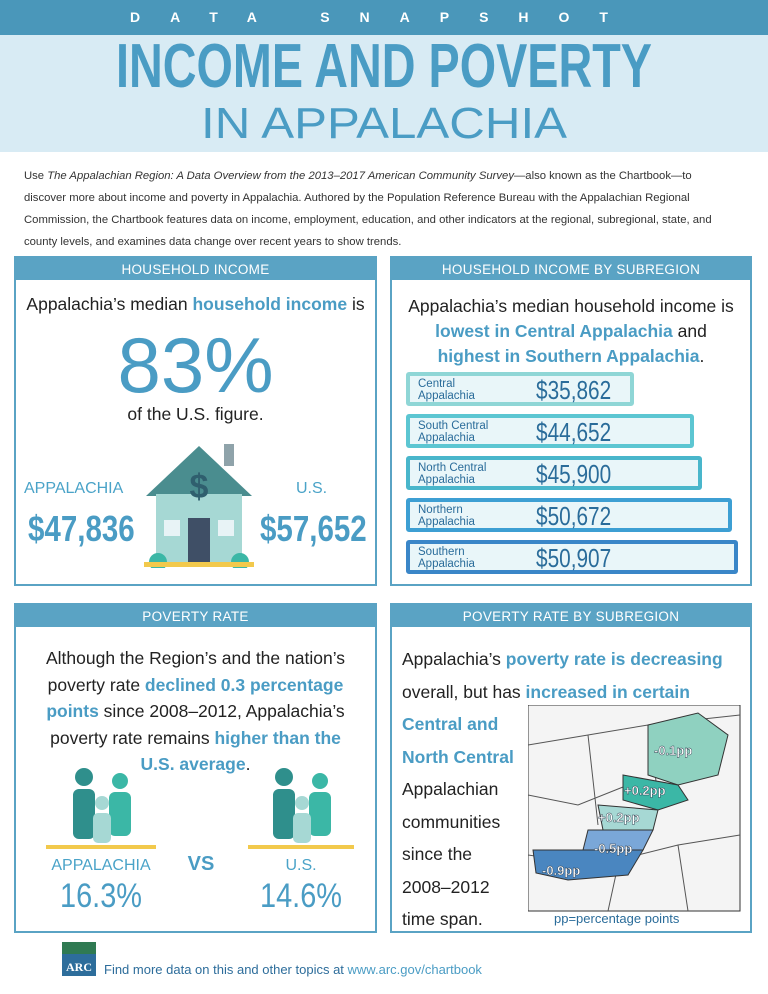  What do you see at coordinates (568, 356) in the screenshot?
I see `highlight: highest in Southern Appalachia` at bounding box center [568, 356].